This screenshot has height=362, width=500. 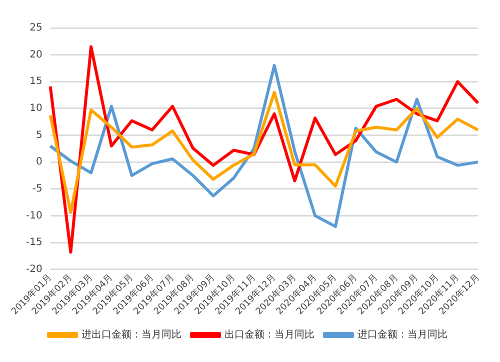 I want to click on legend-label: 出口金额：当月同比, so click(x=269, y=334).